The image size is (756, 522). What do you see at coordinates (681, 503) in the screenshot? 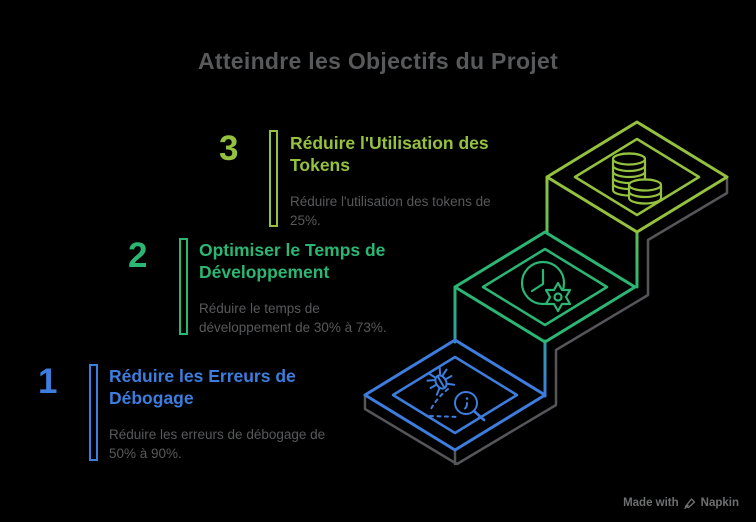
I see `napkin-watermark: Made with Napkin` at bounding box center [681, 503].